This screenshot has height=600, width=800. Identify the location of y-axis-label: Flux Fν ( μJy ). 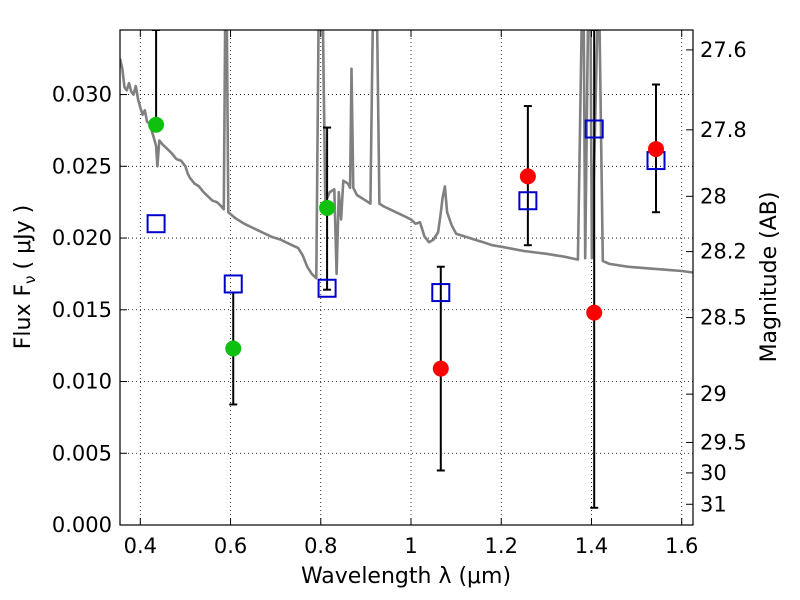
(25, 277).